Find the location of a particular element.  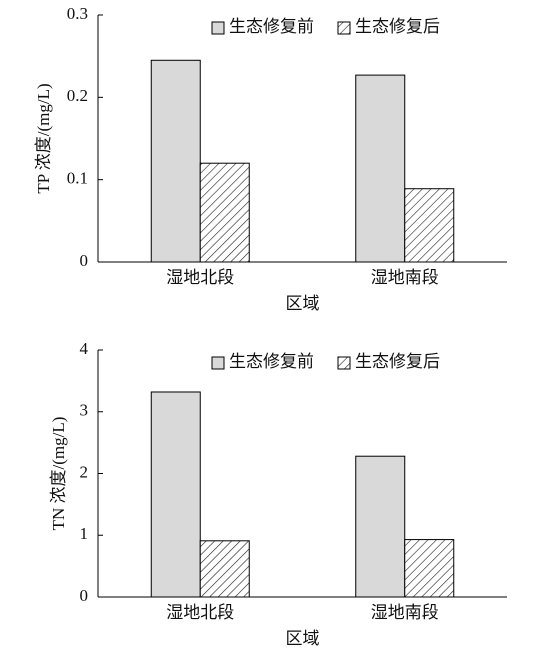

y-tick-label: 1 is located at coordinates (84, 533).